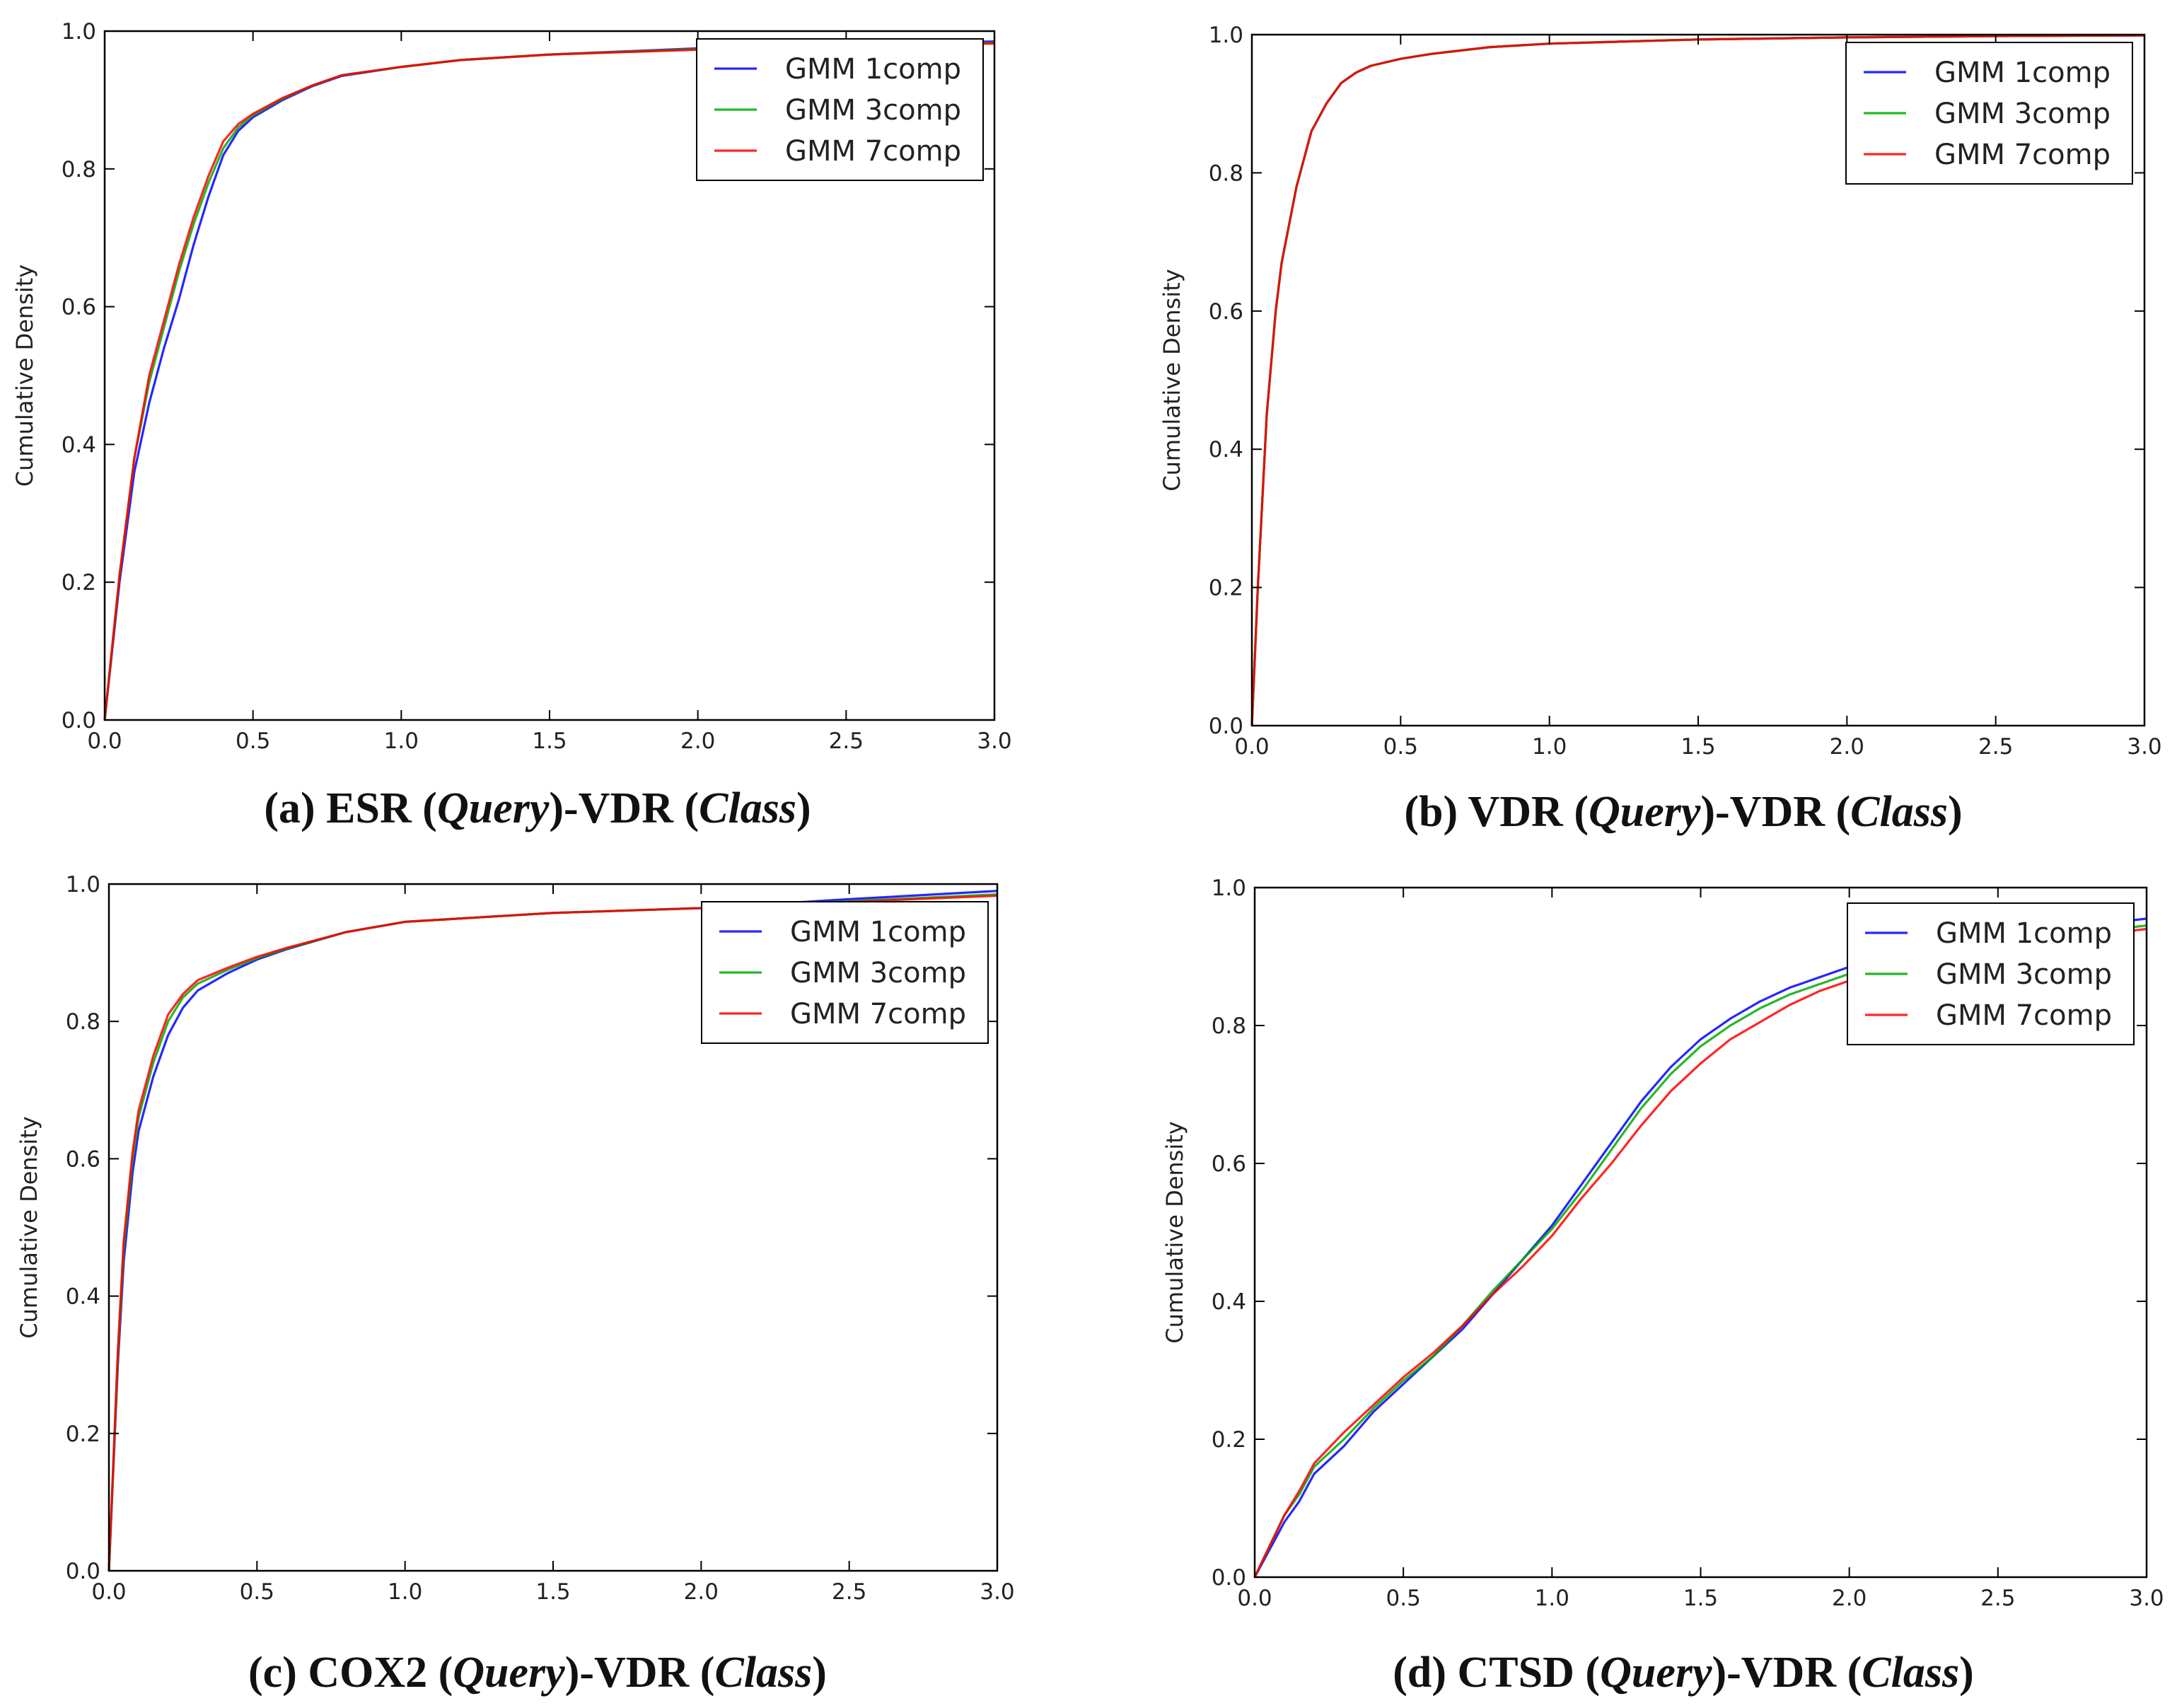  I want to click on chart-caption: (b) VDR (Query)-VDR (Class), so click(1683, 812).